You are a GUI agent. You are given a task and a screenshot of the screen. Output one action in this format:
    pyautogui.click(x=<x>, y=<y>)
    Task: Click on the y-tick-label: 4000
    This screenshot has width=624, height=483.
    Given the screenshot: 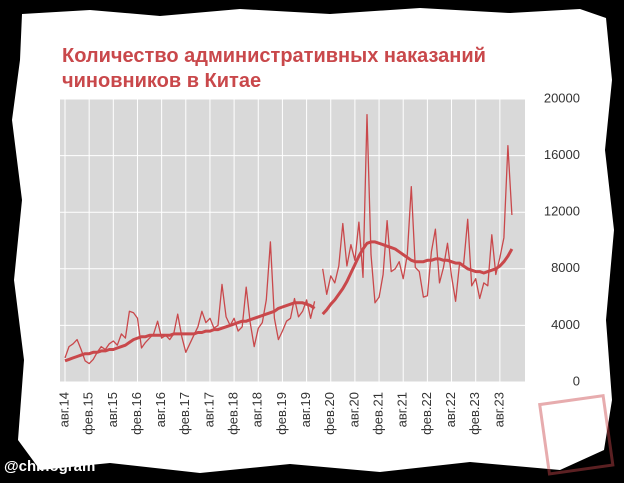 What is the action you would take?
    pyautogui.click(x=565, y=324)
    